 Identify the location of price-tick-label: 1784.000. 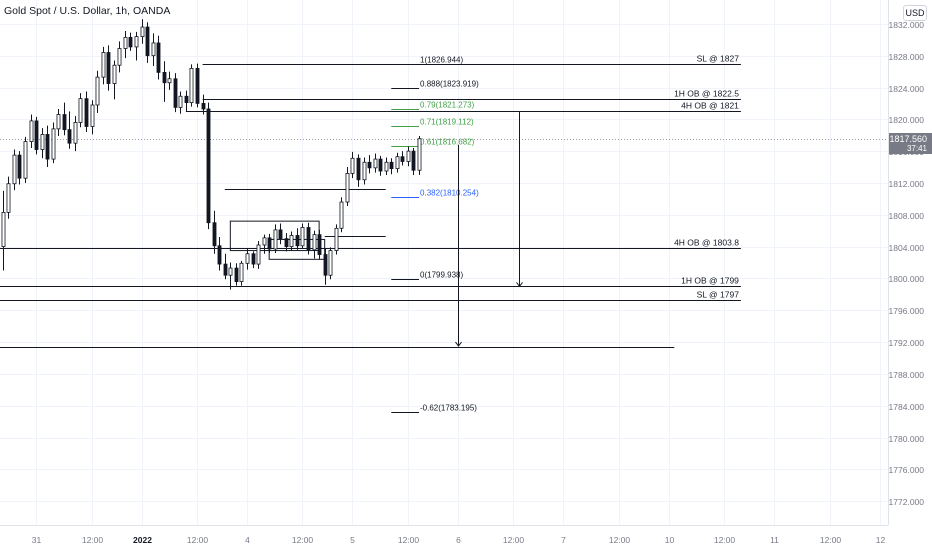
(907, 407).